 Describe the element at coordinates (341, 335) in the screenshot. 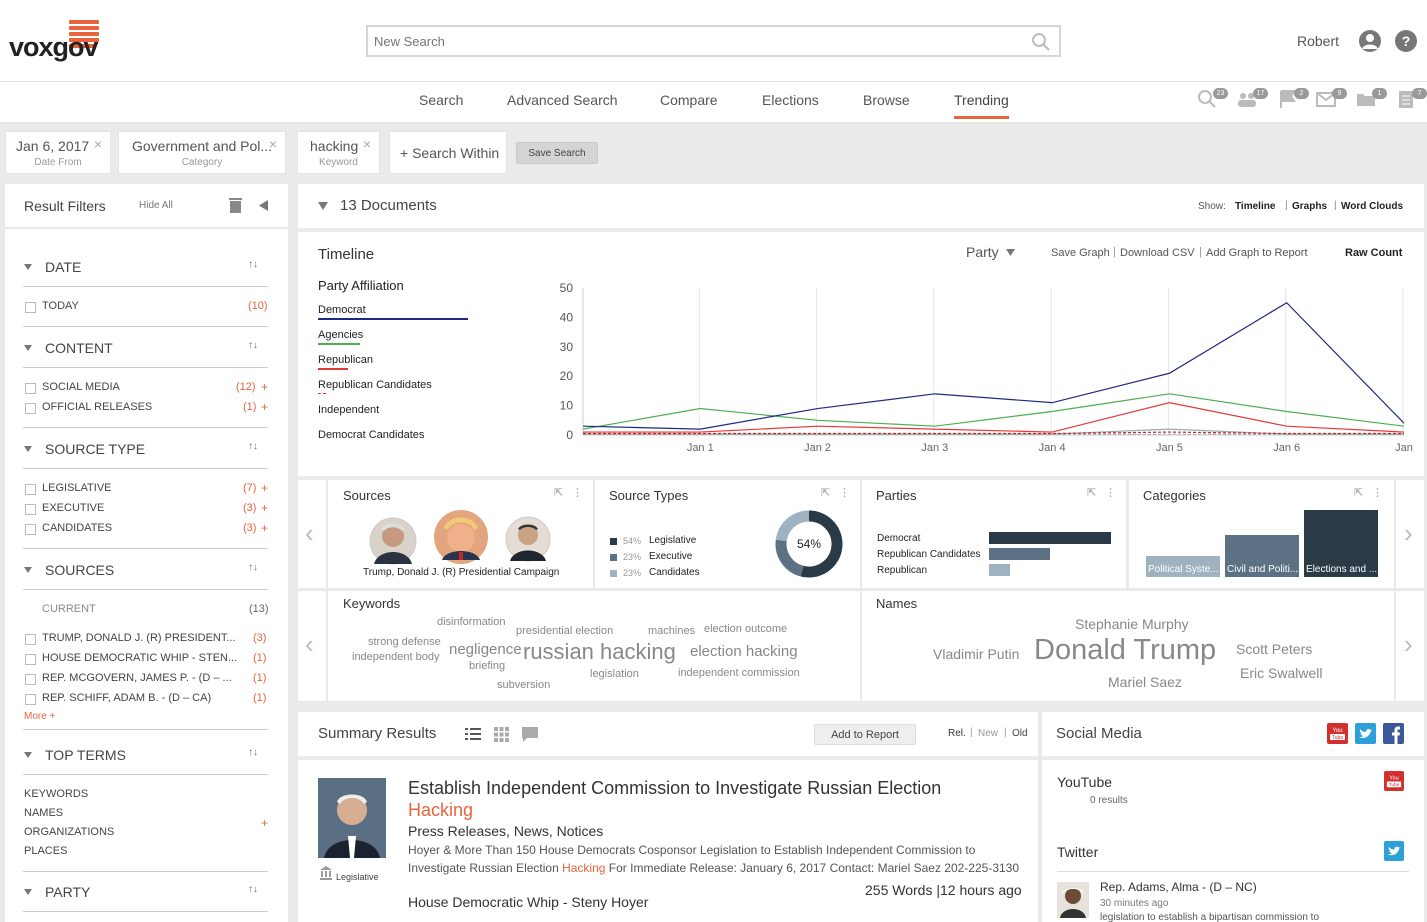

I see `legend-item: Agencies` at that location.